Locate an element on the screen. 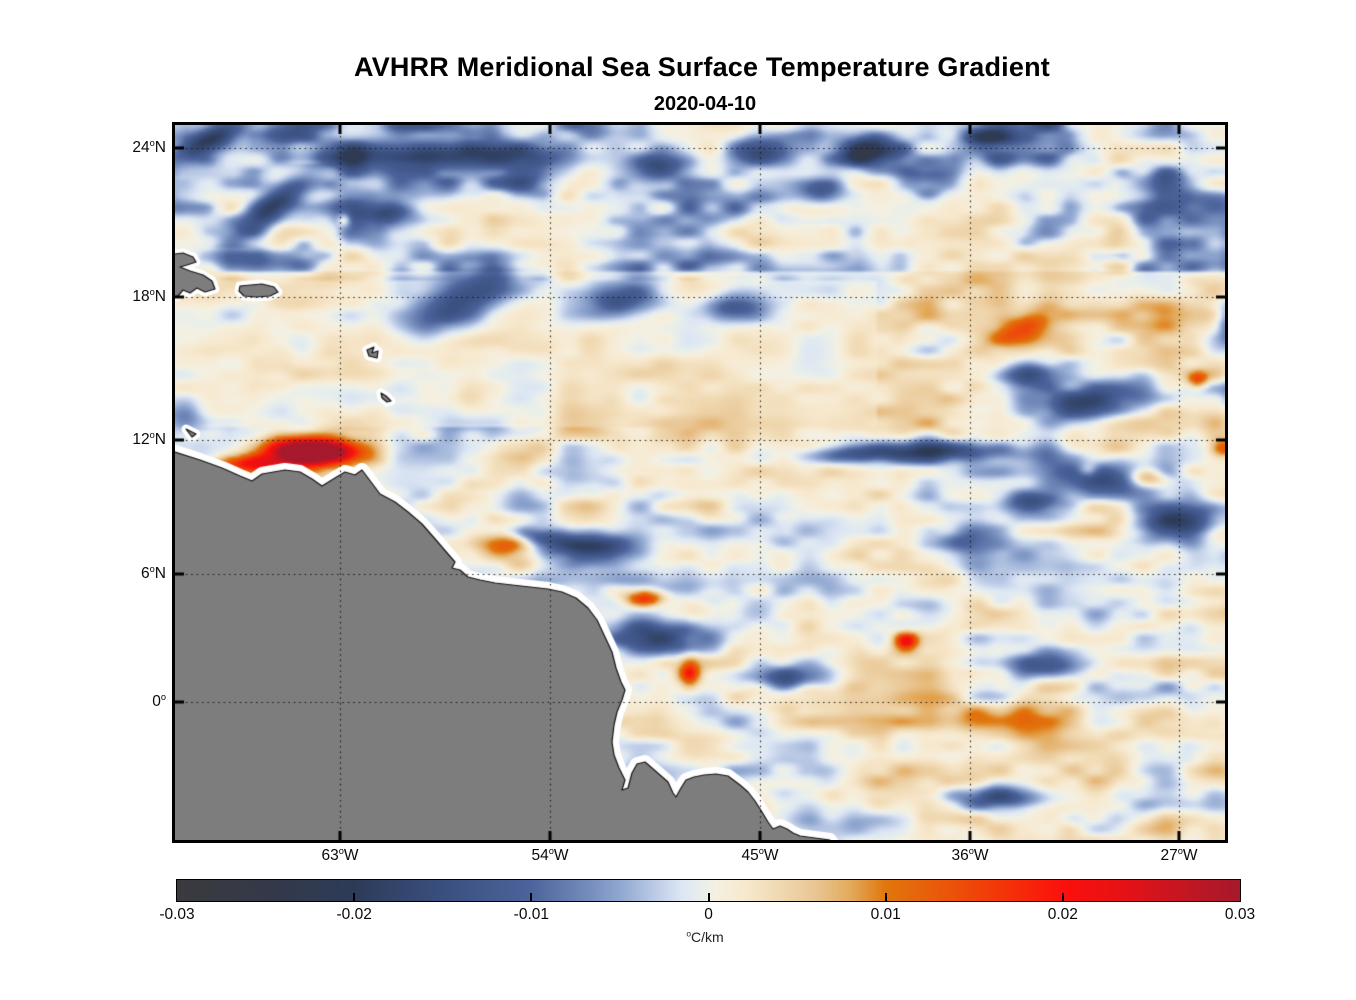  colorbar is located at coordinates (708, 890).